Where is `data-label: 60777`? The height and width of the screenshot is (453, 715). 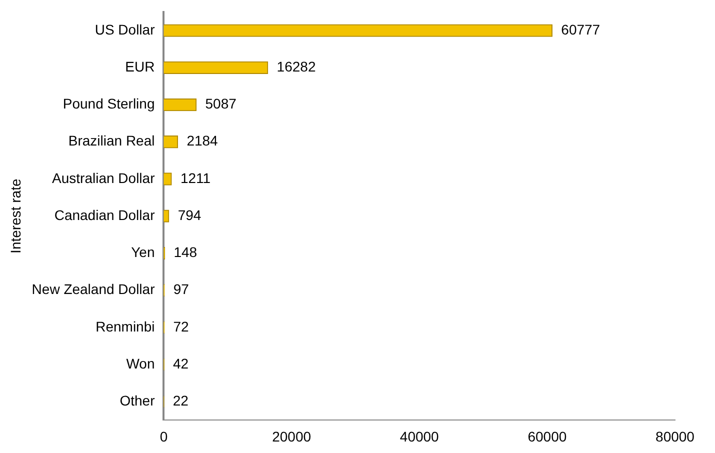 data-label: 60777 is located at coordinates (580, 29).